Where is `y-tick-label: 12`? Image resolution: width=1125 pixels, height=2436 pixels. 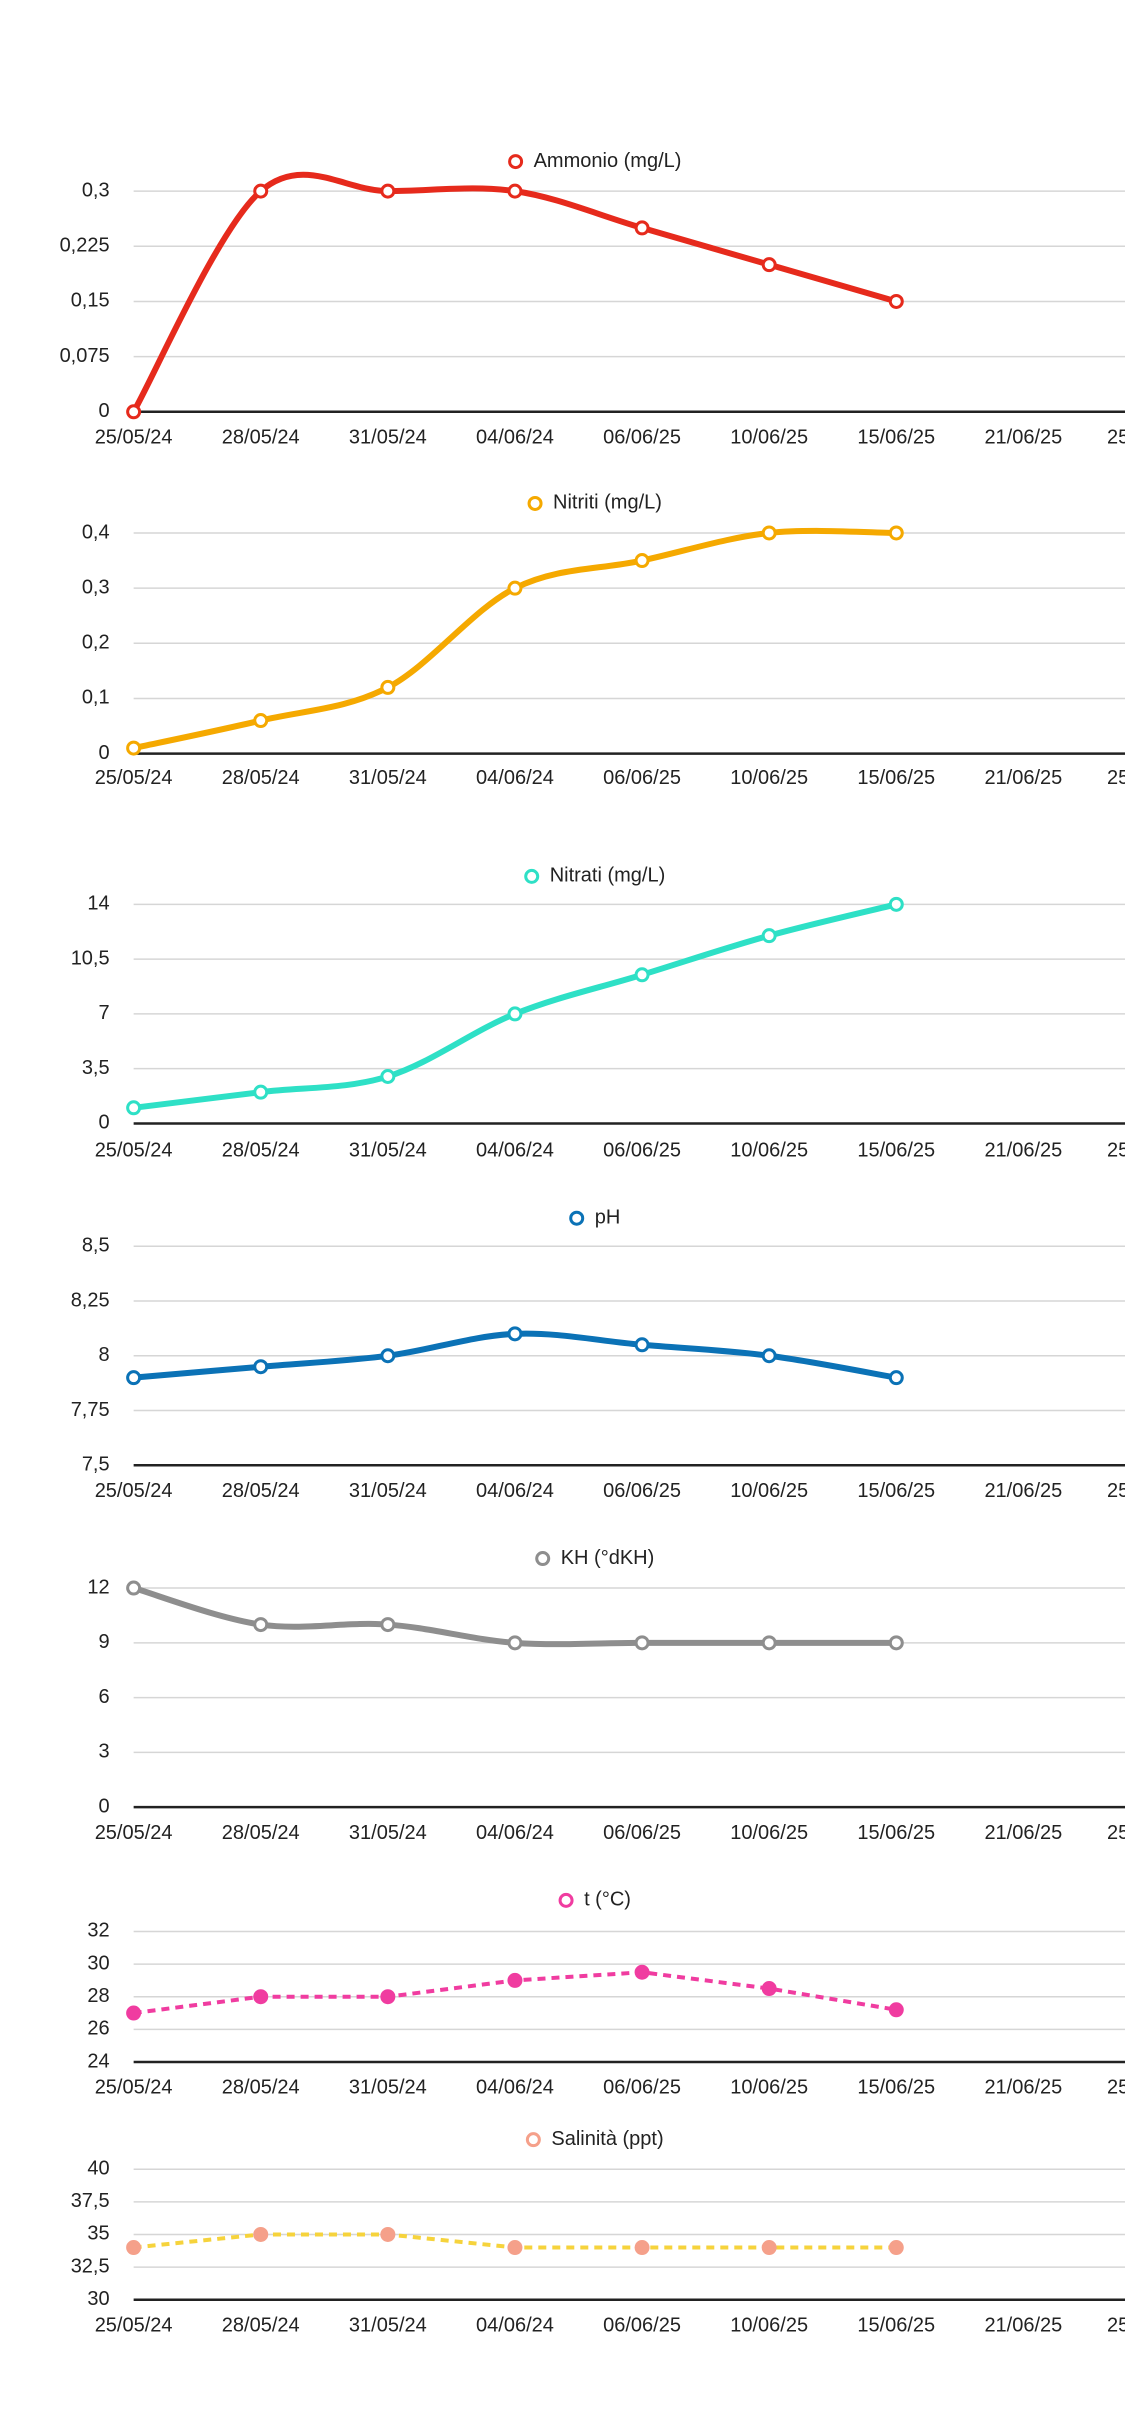
y-tick-label: 12 is located at coordinates (98, 1587).